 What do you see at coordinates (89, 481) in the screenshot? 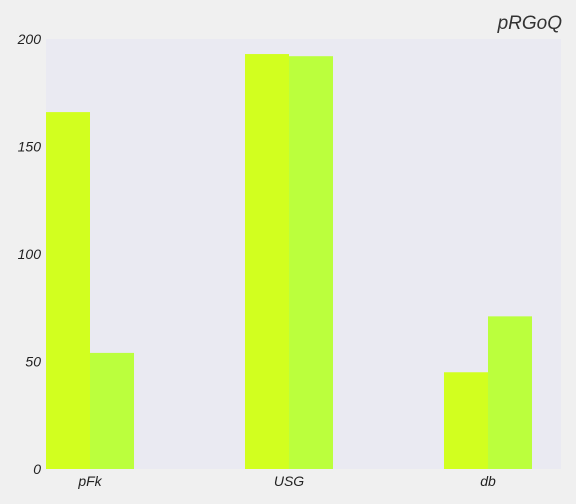
I see `x-tick-label: pFk` at bounding box center [89, 481].